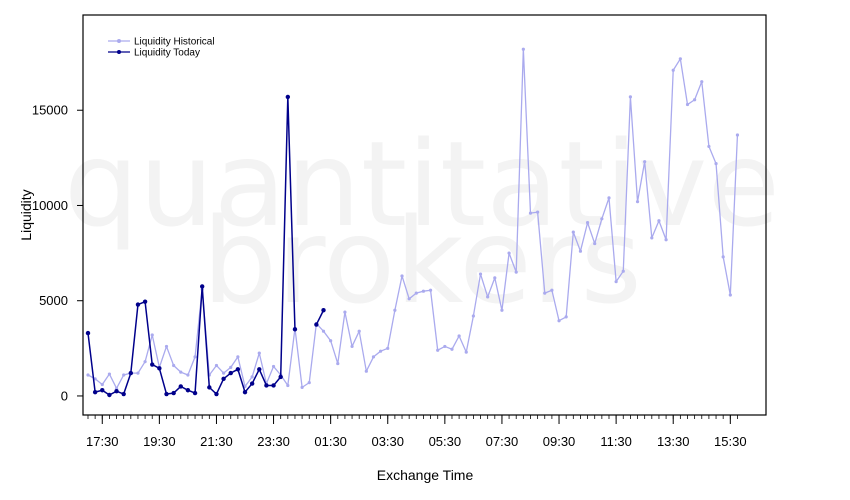 The image size is (850, 500). I want to click on x-tick-label: 09:30, so click(559, 441).